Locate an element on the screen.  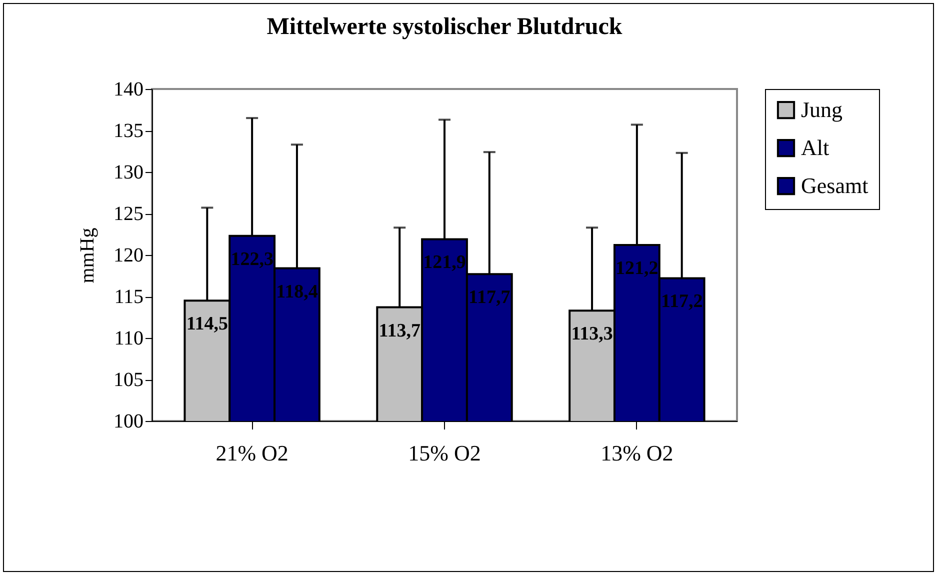
y-tick-label: 100 is located at coordinates (129, 421).